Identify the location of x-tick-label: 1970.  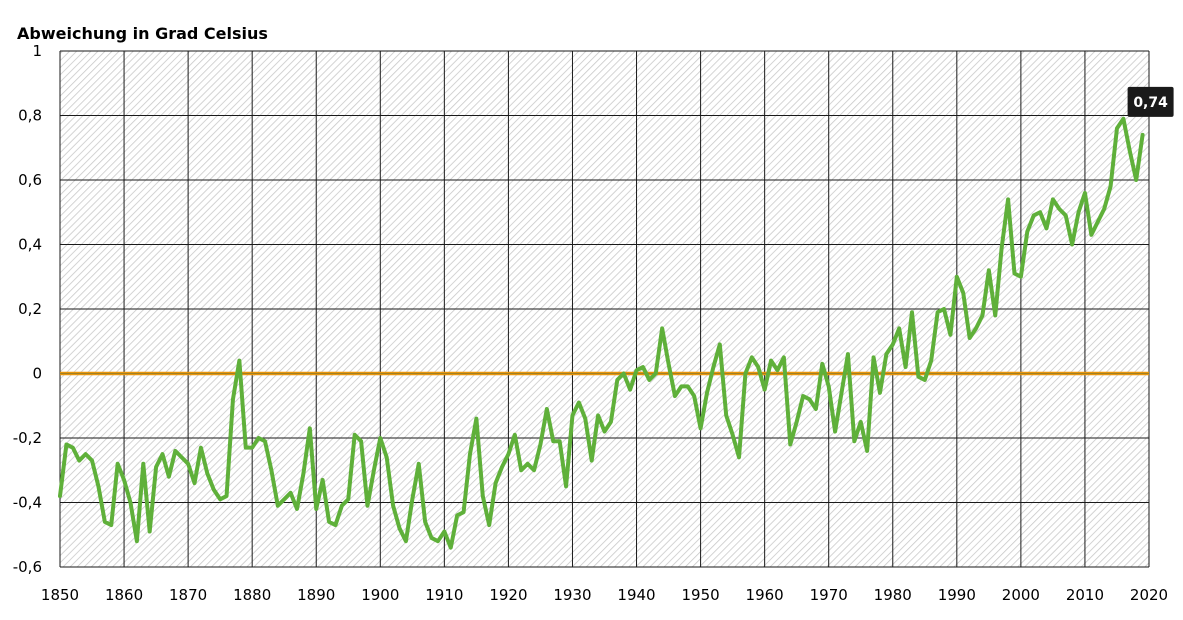
(829, 595).